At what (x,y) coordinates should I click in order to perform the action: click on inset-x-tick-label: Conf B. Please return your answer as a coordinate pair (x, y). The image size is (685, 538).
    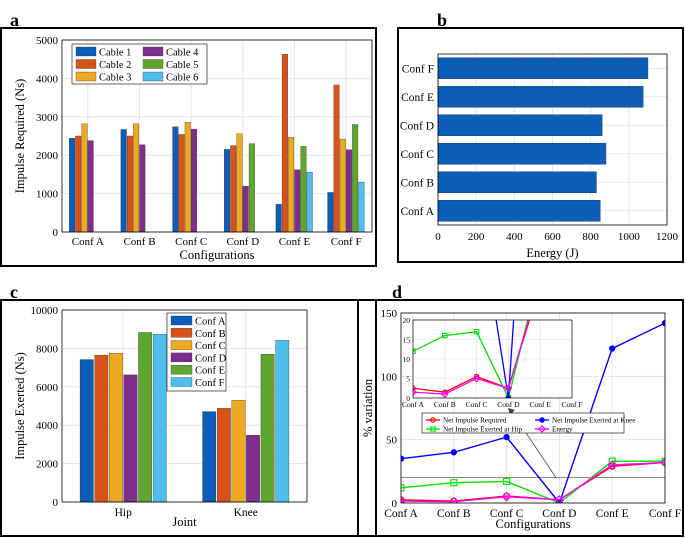
    Looking at the image, I should click on (445, 404).